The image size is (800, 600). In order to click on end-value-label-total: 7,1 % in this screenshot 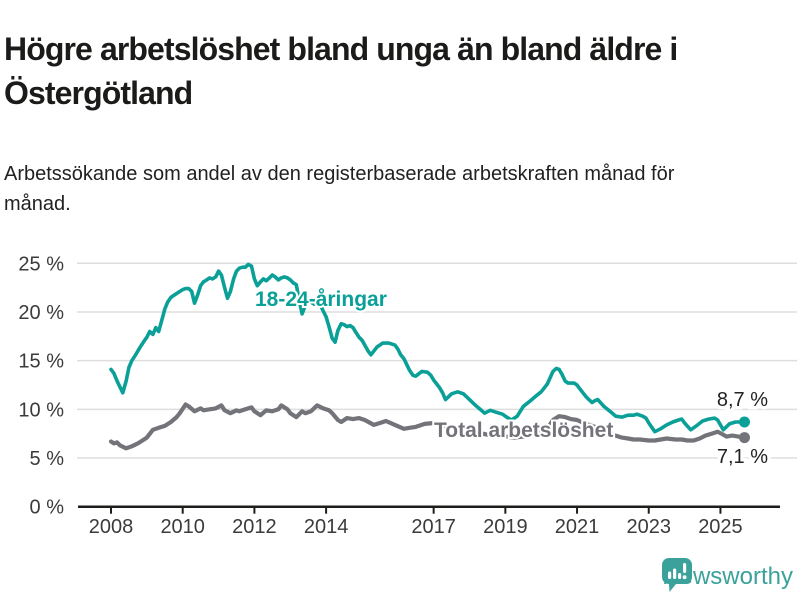, I will do `click(742, 457)`.